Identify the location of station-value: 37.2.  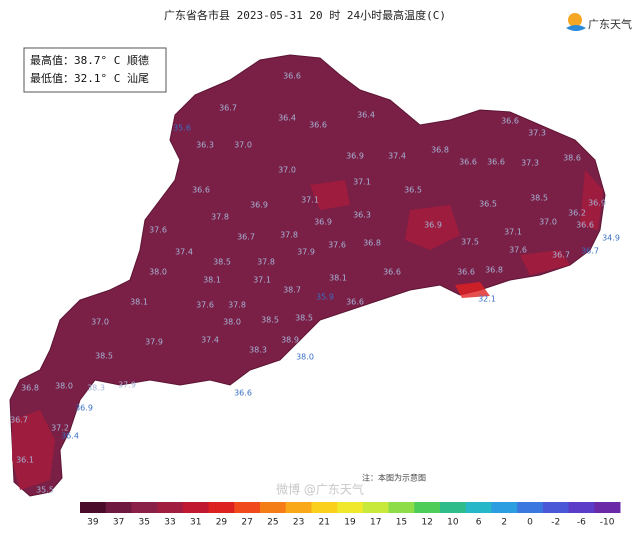
(60, 428).